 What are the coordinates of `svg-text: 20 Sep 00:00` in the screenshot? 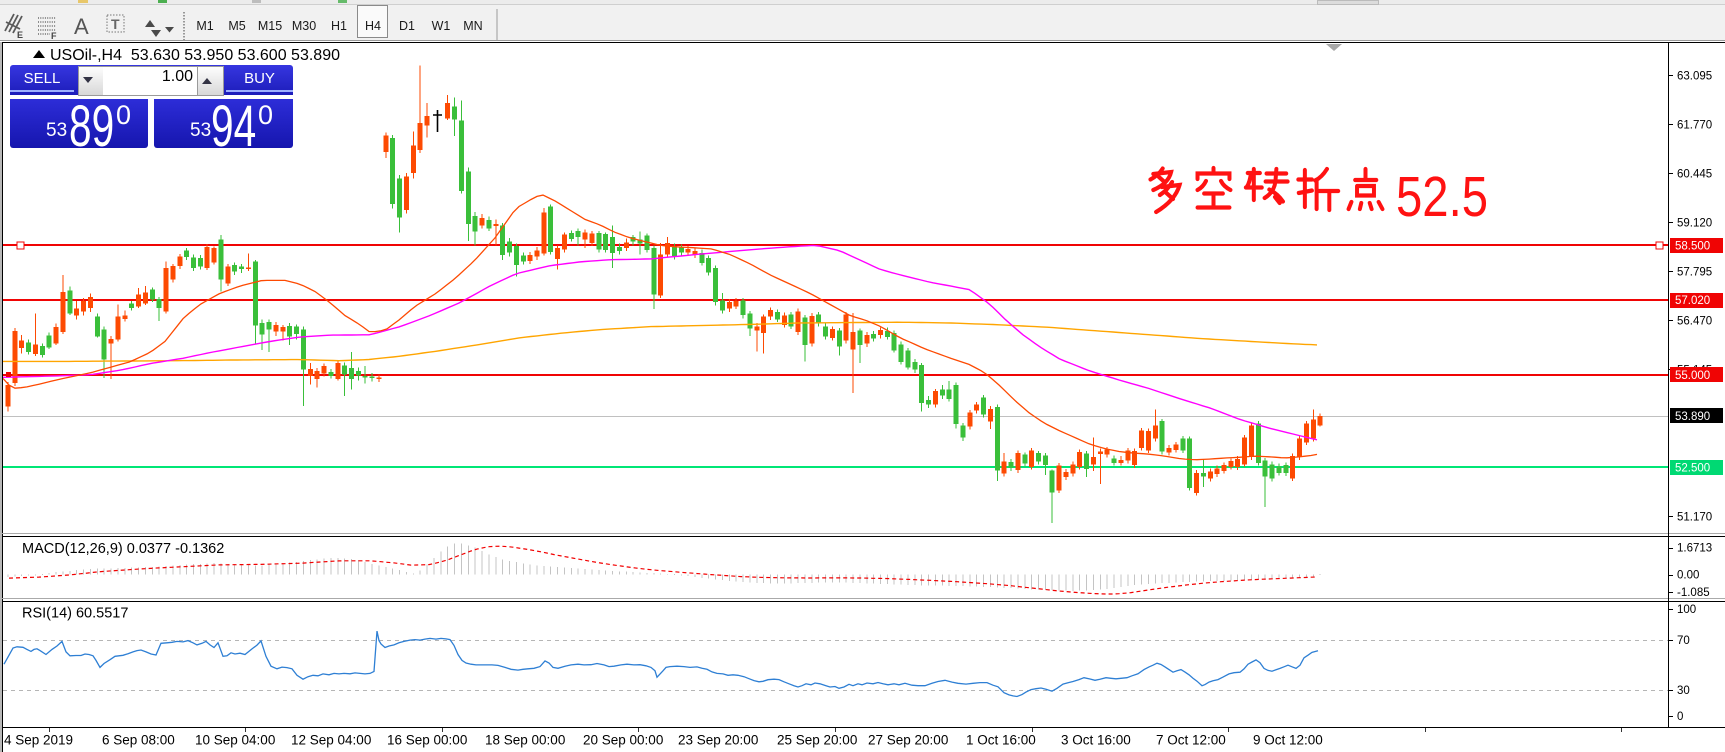 It's located at (623, 740).